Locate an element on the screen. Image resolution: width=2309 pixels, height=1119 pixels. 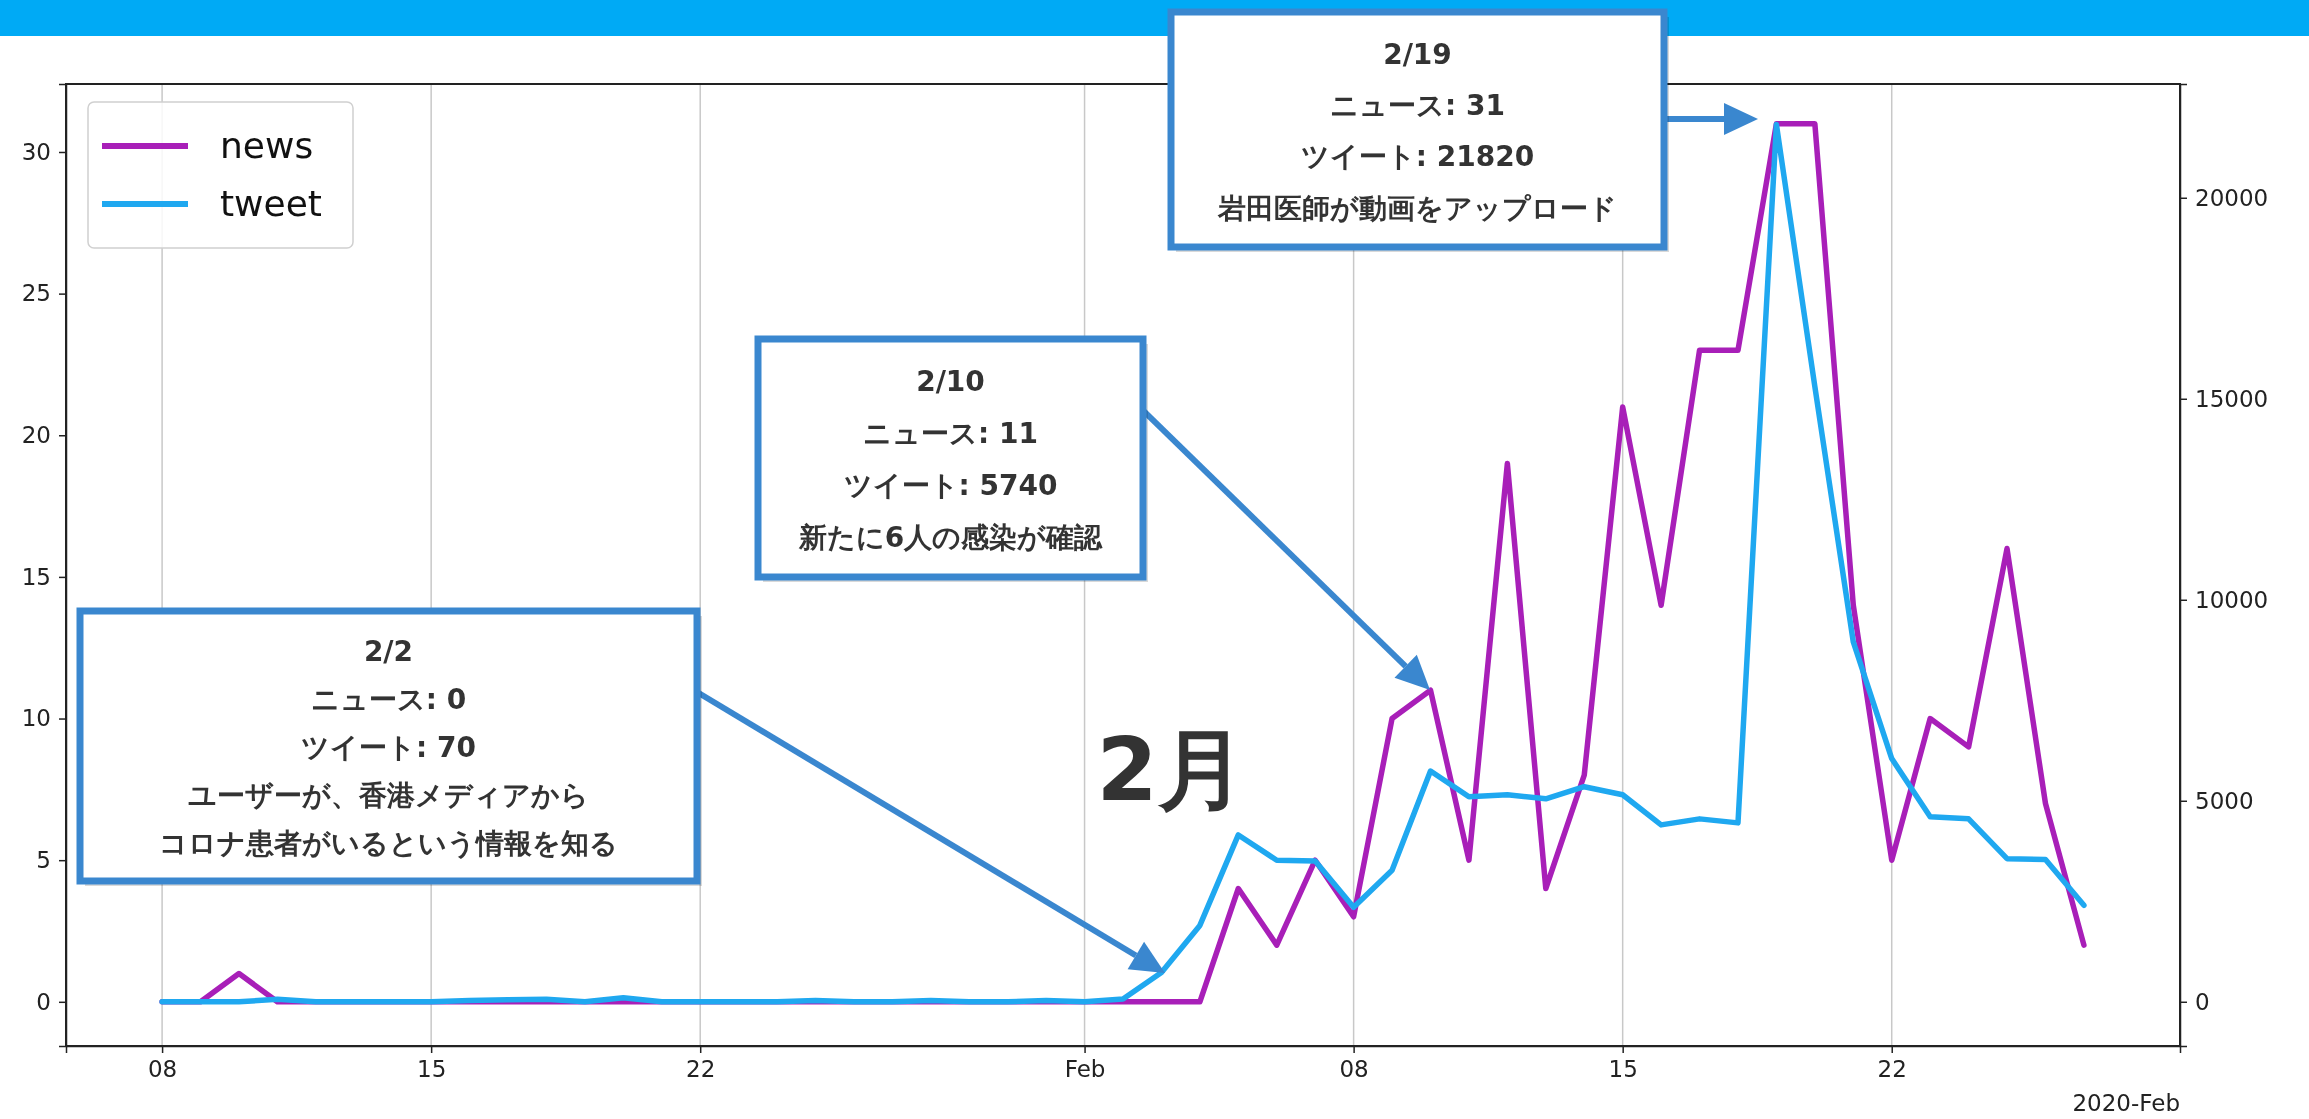
x-tick-label: Feb is located at coordinates (1085, 1069).